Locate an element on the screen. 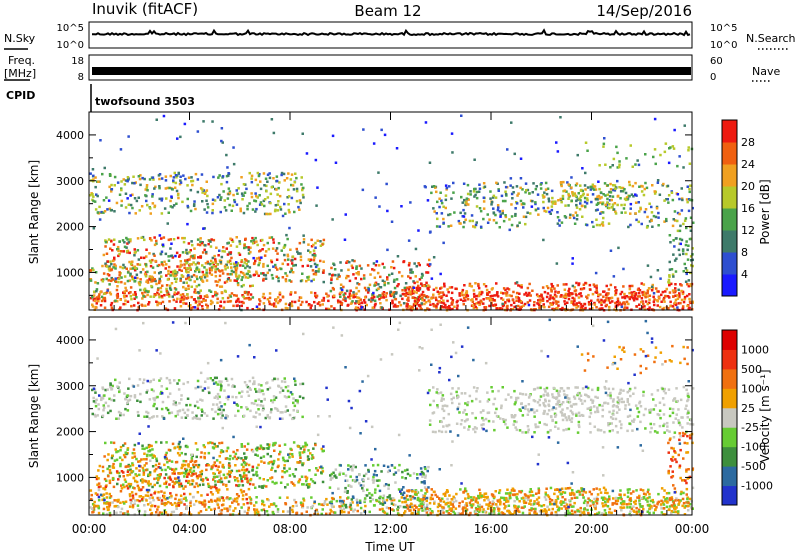  x-tick-label: 04:00 is located at coordinates (189, 529).